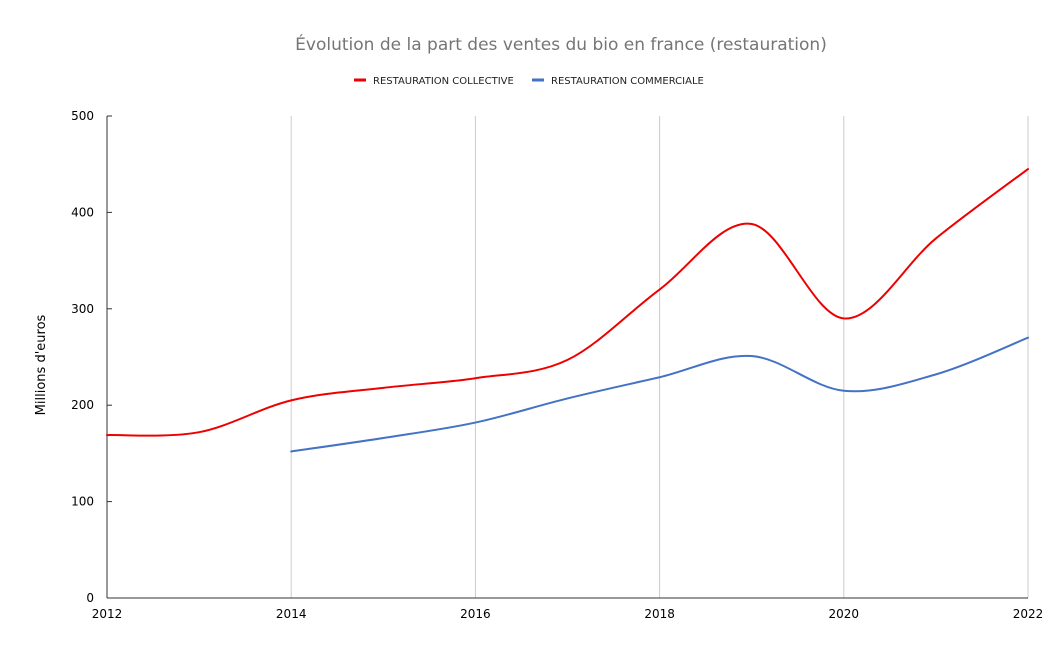  What do you see at coordinates (82, 116) in the screenshot?
I see `y-tick-label: 500` at bounding box center [82, 116].